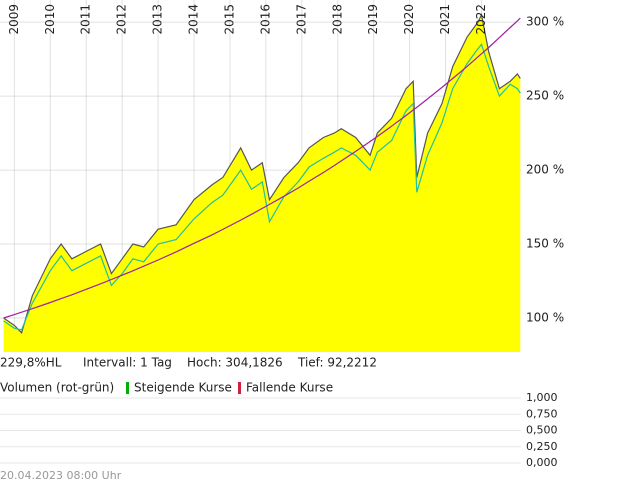  Describe the element at coordinates (14, 19) in the screenshot. I see `x-tick-label: 2009` at that location.